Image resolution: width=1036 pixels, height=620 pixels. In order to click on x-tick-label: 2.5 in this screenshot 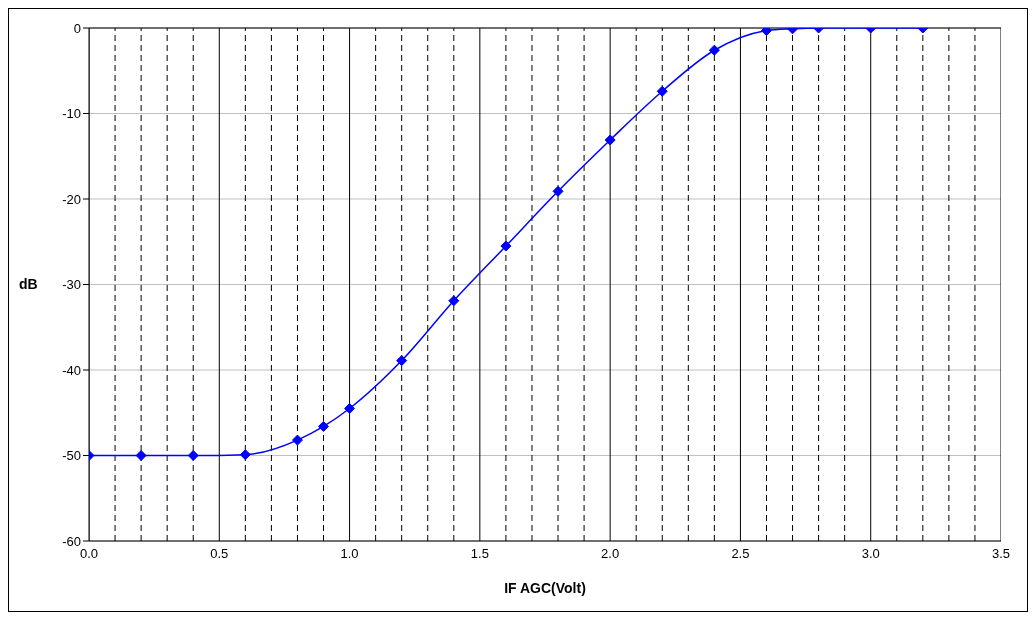, I will do `click(740, 554)`.